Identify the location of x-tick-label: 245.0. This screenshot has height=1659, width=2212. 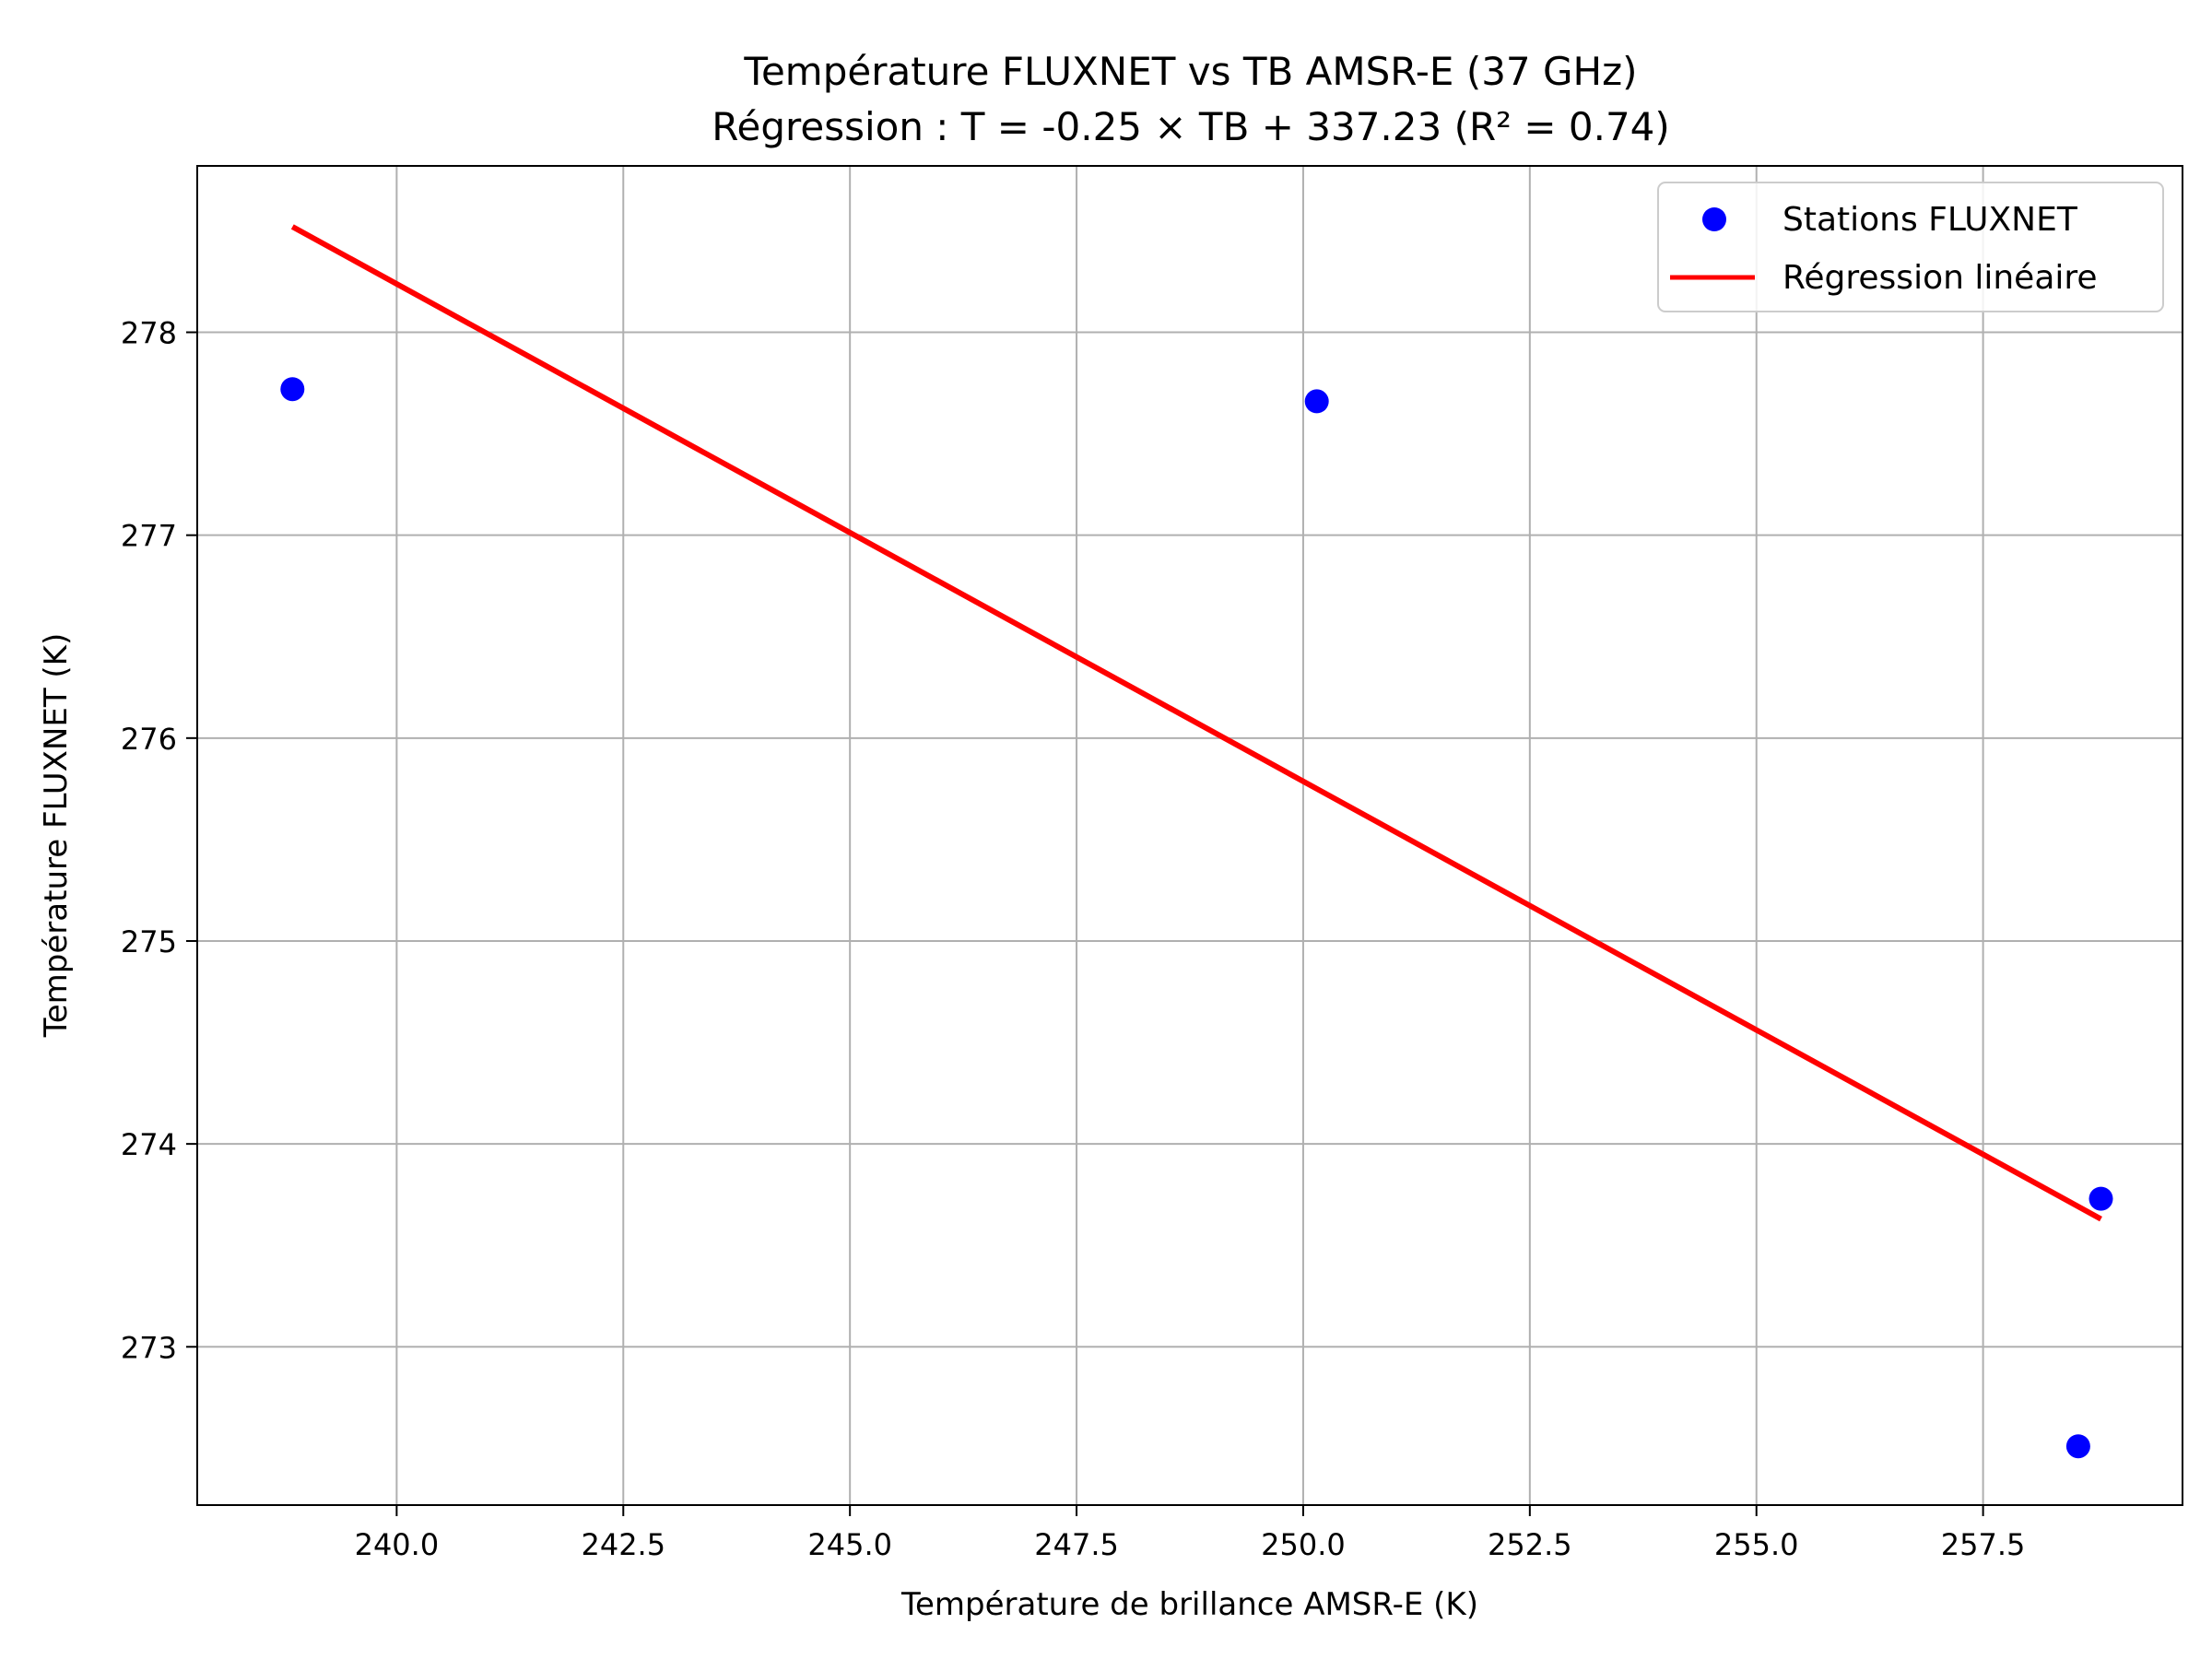
(849, 1544).